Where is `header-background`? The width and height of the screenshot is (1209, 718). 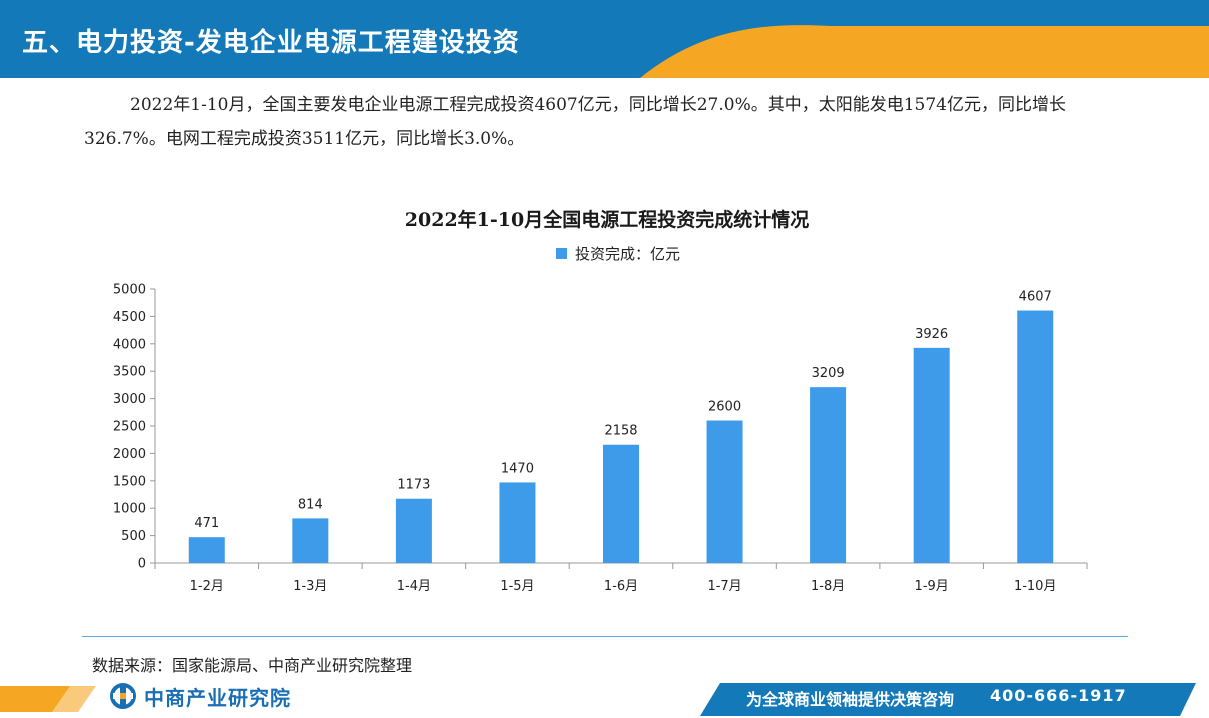
header-background is located at coordinates (604, 39).